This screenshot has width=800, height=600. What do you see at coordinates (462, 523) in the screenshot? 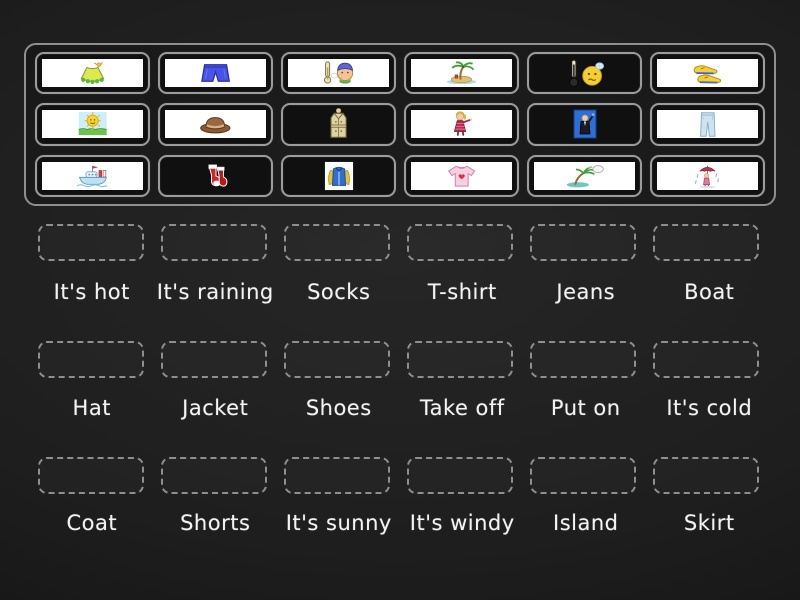
I see `word-its-windy: It's windy` at bounding box center [462, 523].